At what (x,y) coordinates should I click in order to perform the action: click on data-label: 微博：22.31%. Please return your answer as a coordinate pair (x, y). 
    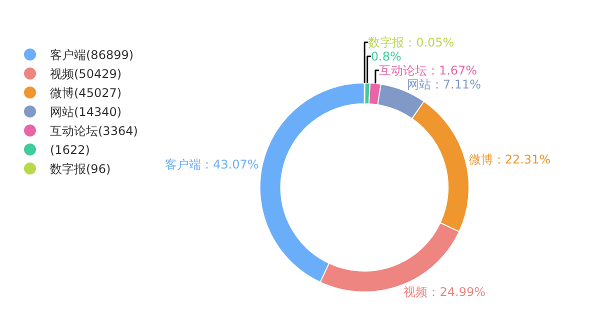
    Looking at the image, I should click on (509, 159).